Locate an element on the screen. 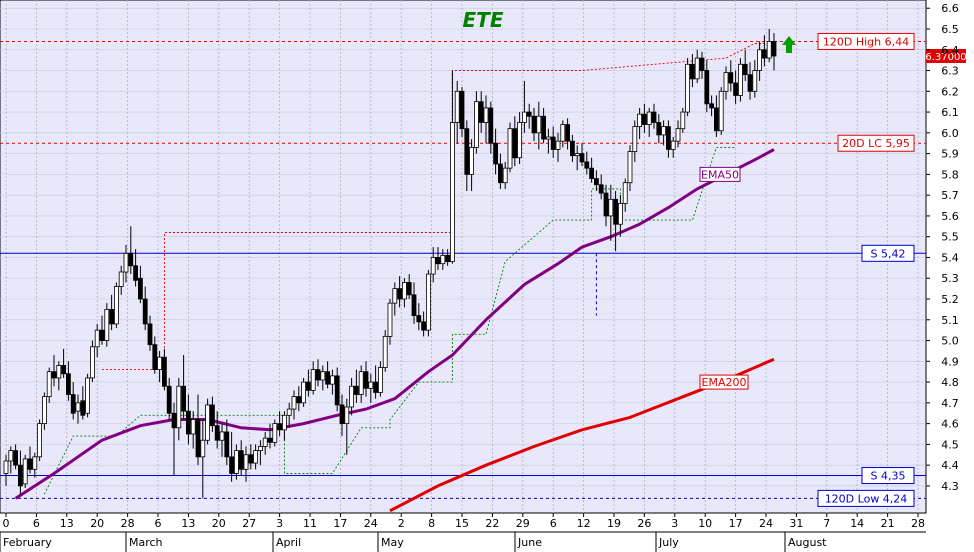 This screenshot has width=974, height=552. y-tick-label: 6.0 is located at coordinates (950, 133).